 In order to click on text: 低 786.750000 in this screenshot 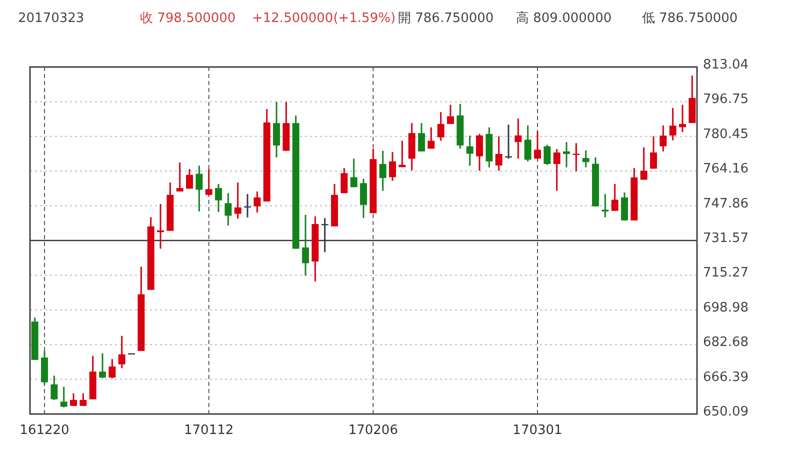, I will do `click(690, 18)`.